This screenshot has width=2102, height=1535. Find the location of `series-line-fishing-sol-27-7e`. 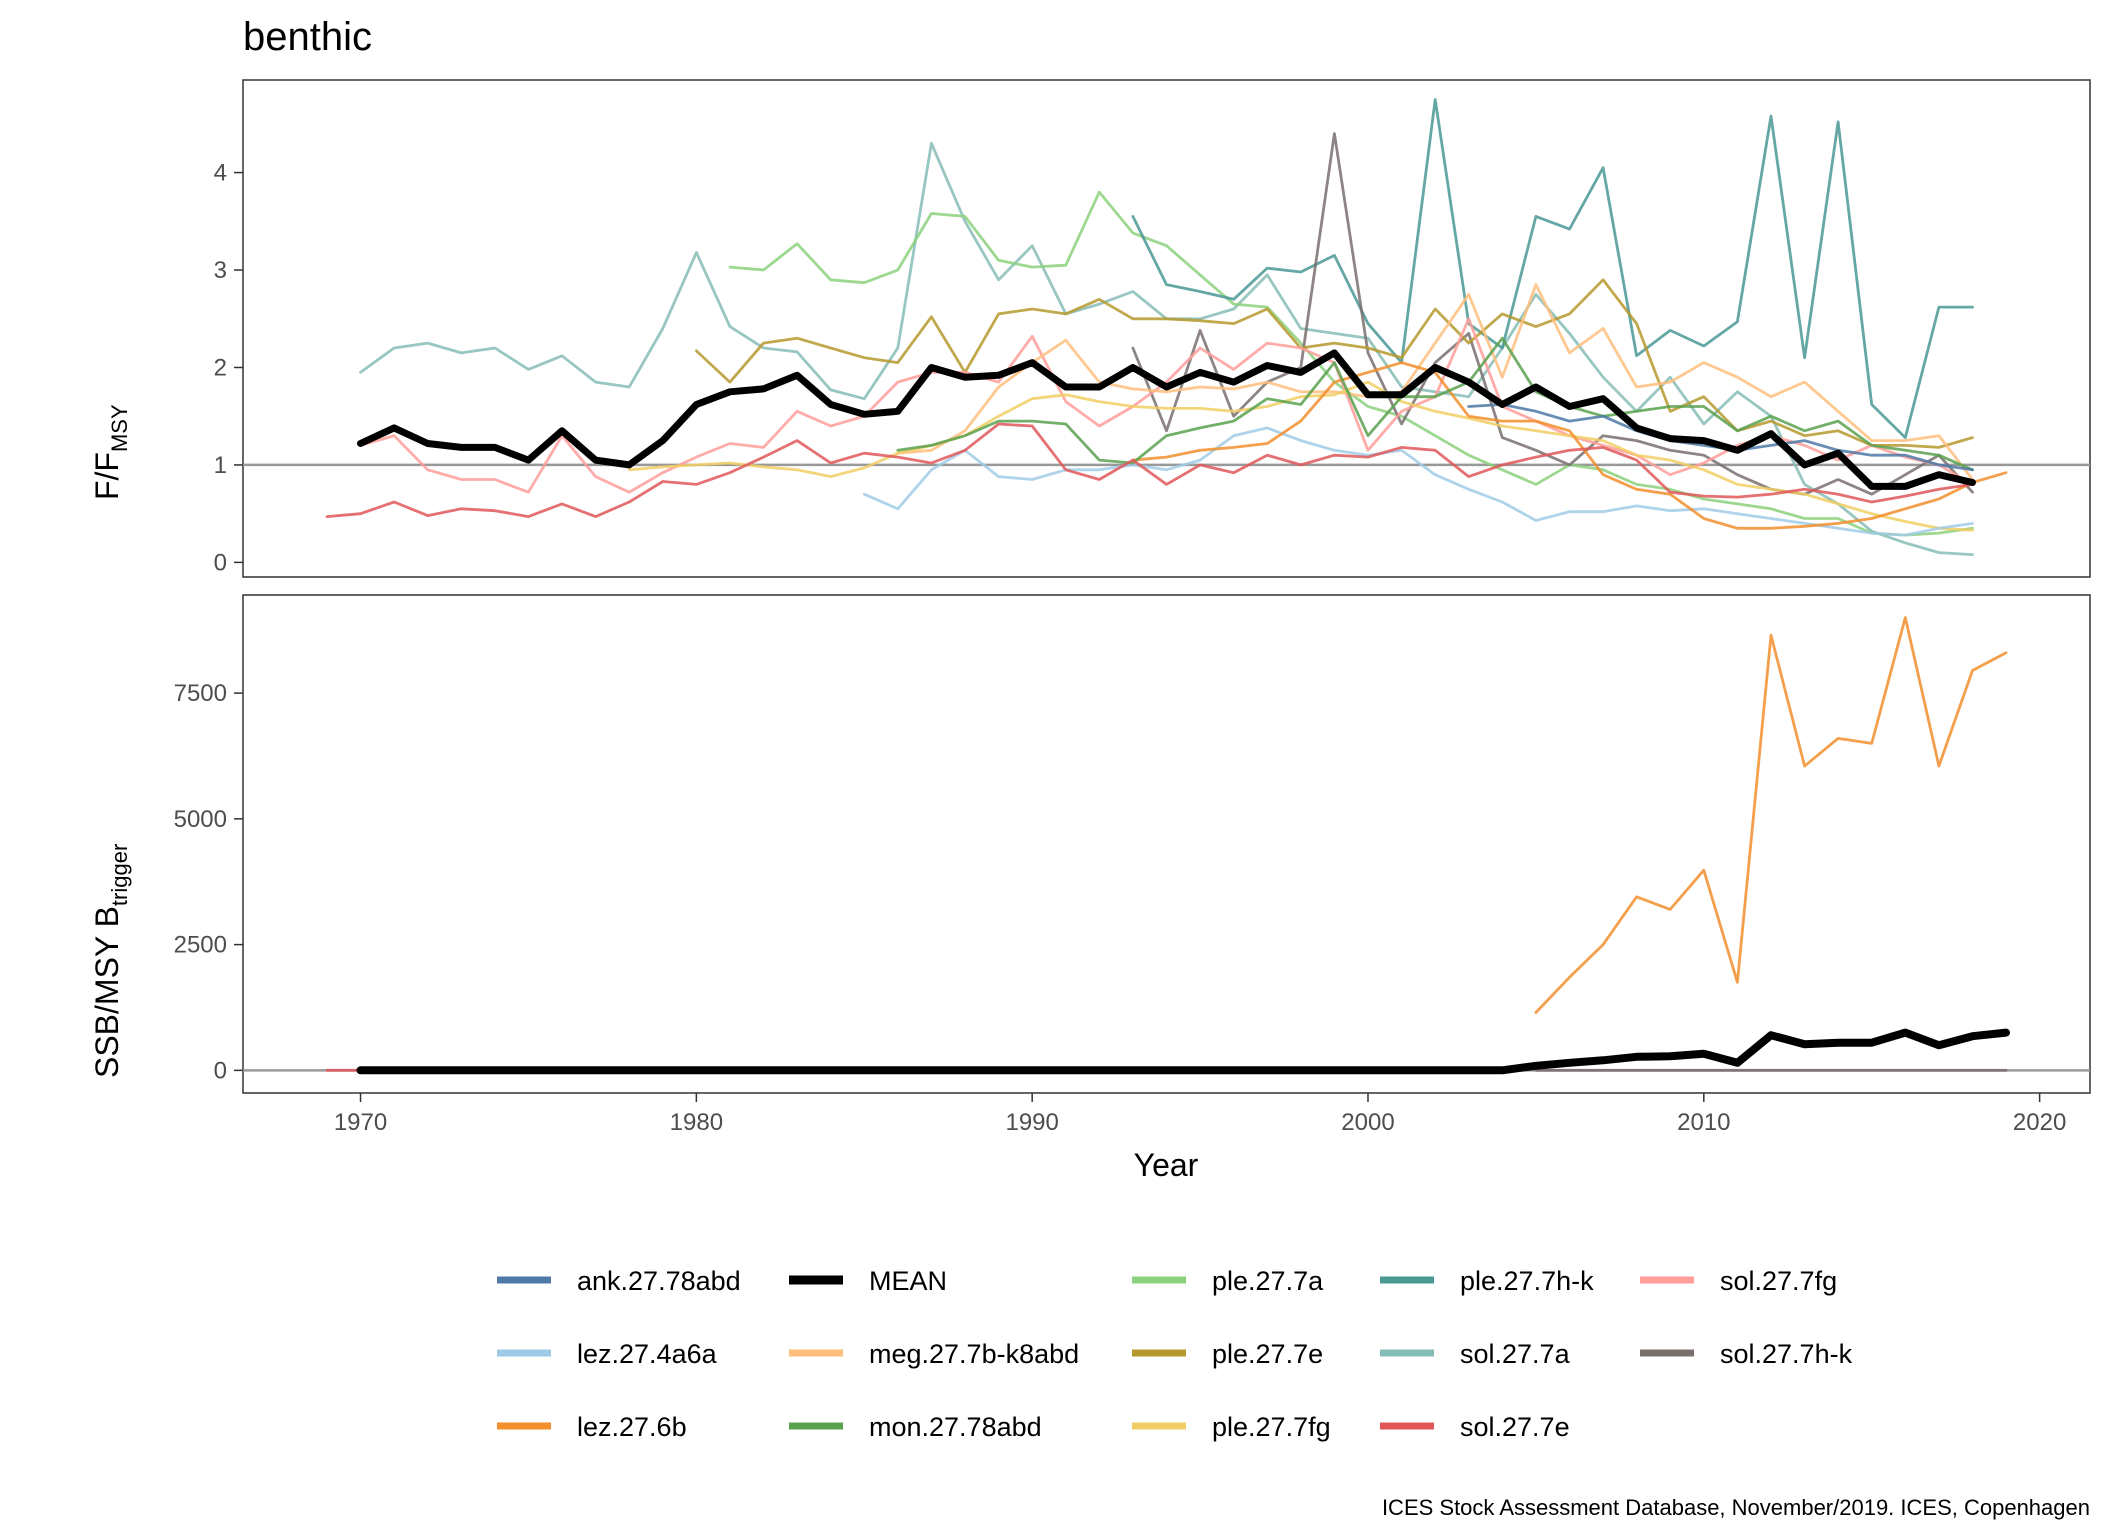

series-line-fishing-sol-27-7e is located at coordinates (1149, 470).